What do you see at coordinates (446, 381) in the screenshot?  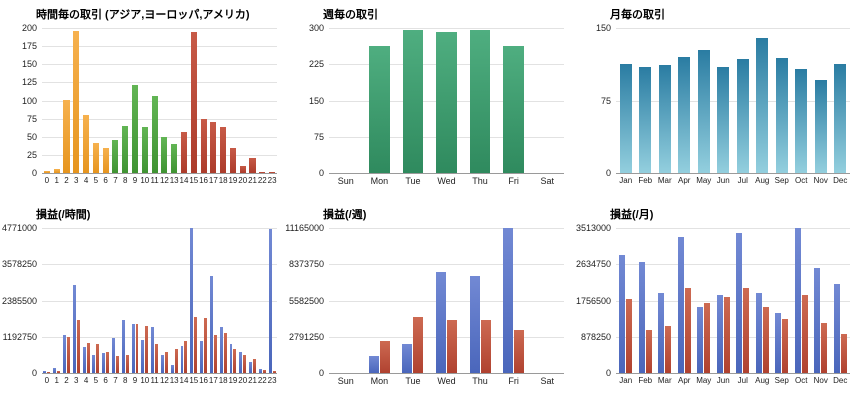 I see `x-tick-label: Wed` at bounding box center [446, 381].